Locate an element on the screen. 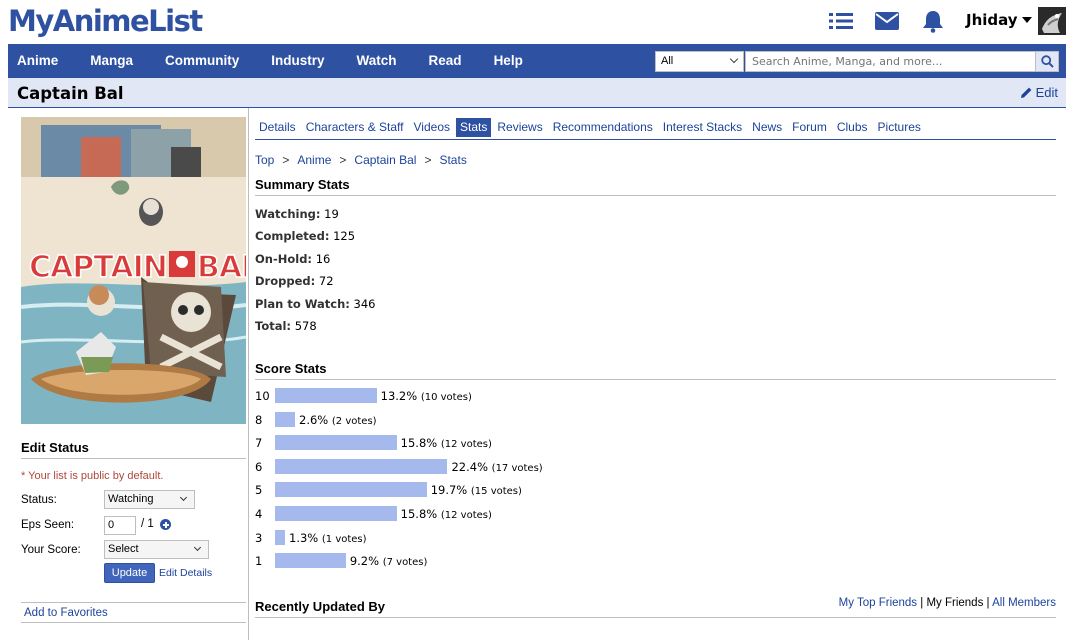 The width and height of the screenshot is (1088, 640). recently-updated-heading: Recently Updated By is located at coordinates (320, 606).